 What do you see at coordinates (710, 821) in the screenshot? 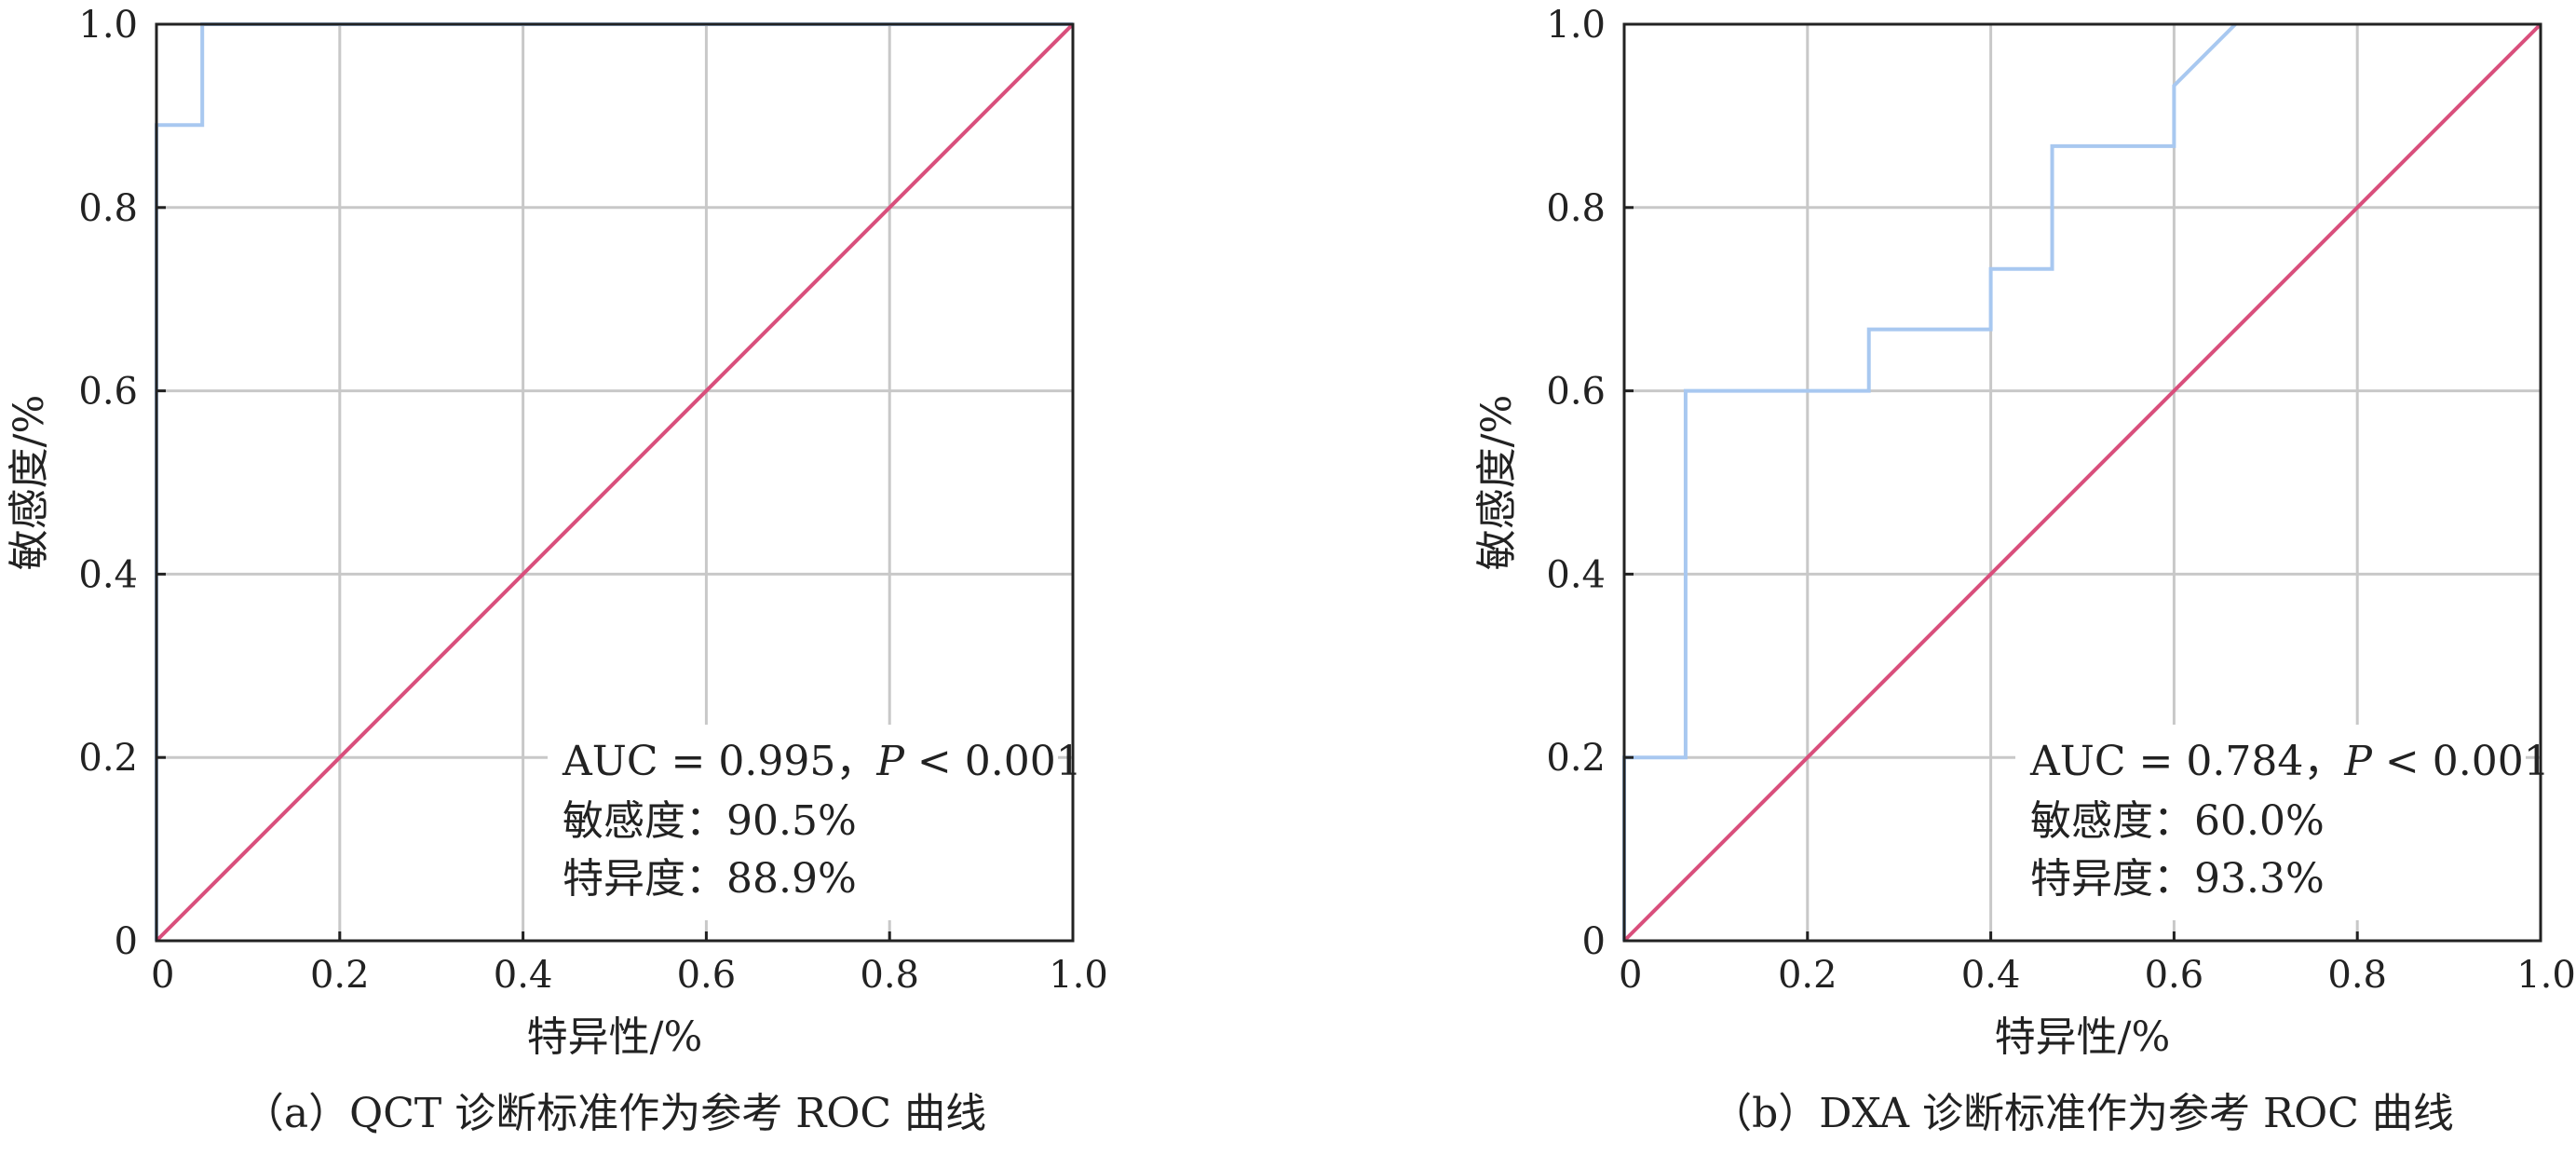
I see `sensitivity-annotation: 敏感度：90.5%` at bounding box center [710, 821].